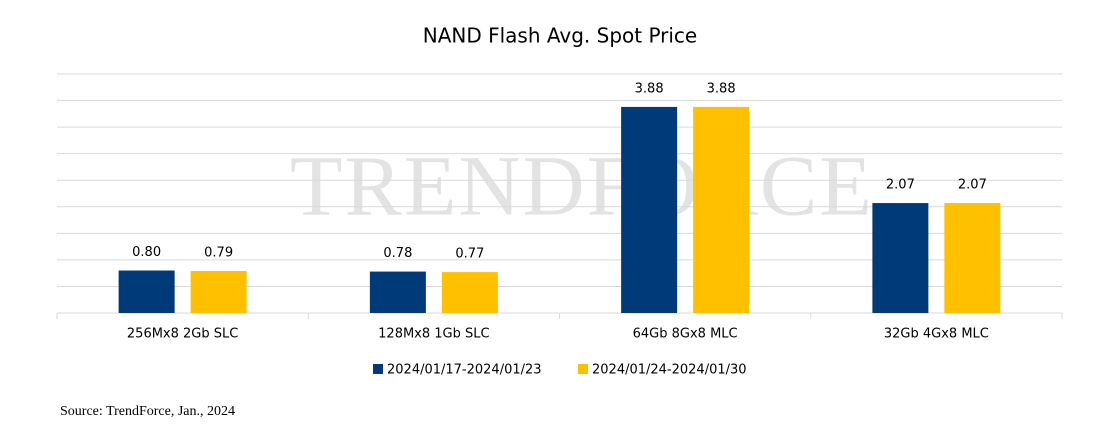 The width and height of the screenshot is (1110, 440). What do you see at coordinates (469, 254) in the screenshot?
I see `data-label: 0.77` at bounding box center [469, 254].